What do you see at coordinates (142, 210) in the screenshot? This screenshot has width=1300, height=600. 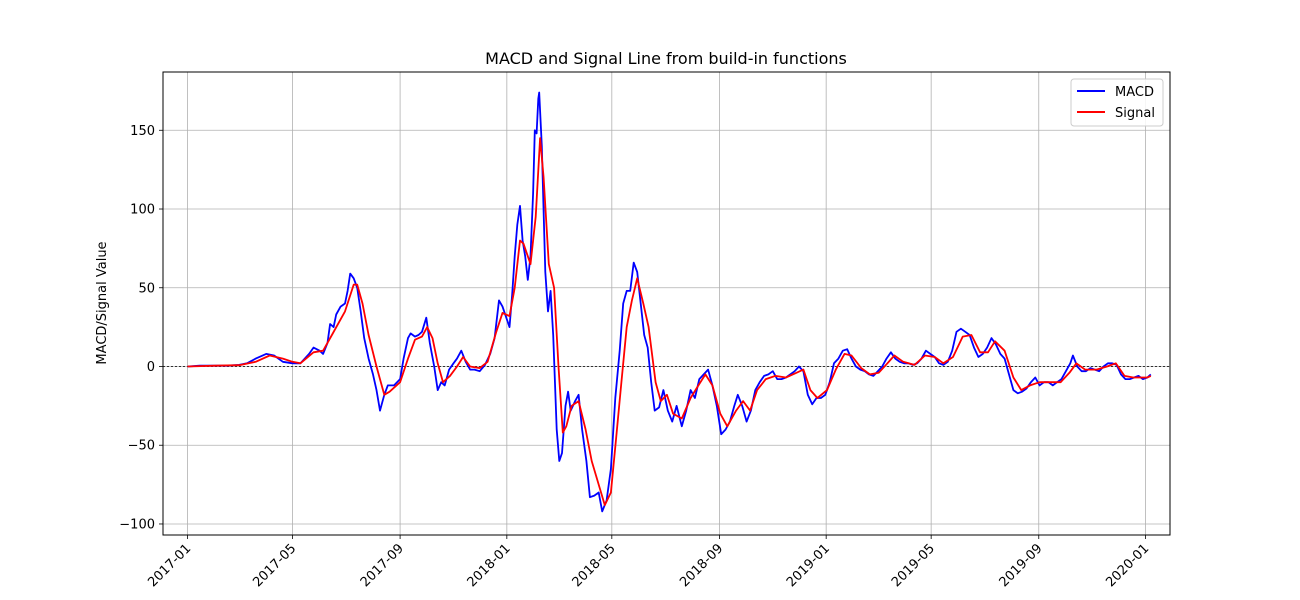 I see `y-tick-label: 100` at bounding box center [142, 210].